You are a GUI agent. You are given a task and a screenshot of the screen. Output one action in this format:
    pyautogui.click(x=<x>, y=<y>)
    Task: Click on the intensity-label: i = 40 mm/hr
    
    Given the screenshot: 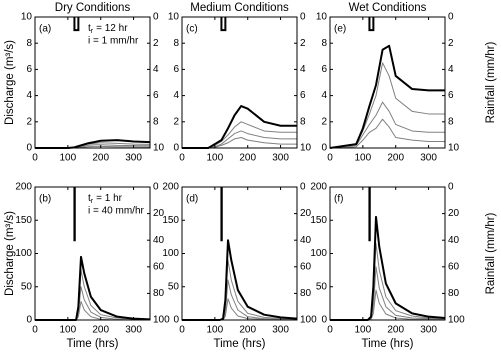 What is the action you would take?
    pyautogui.click(x=116, y=211)
    